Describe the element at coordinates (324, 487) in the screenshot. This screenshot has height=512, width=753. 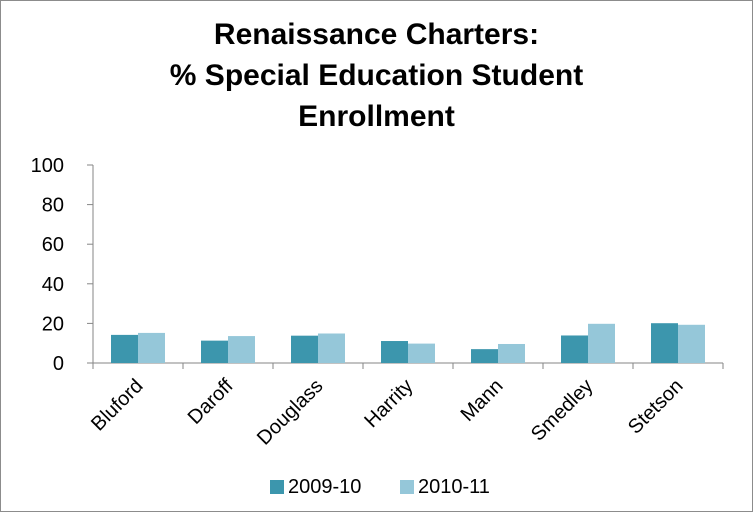
I see `legend-label: 2009-10` at that location.